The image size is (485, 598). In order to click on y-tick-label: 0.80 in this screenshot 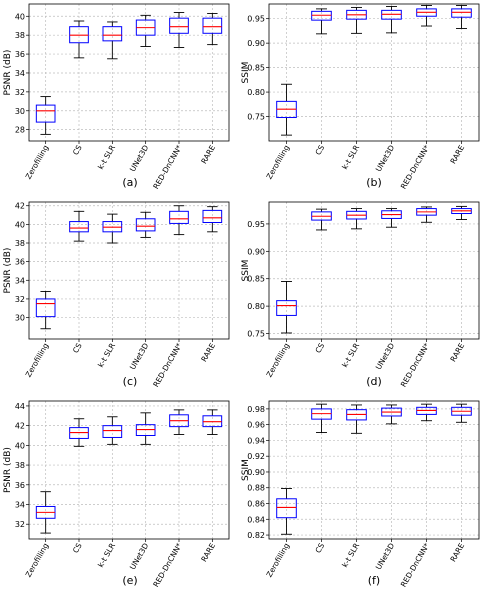, I will do `click(256, 306)`.